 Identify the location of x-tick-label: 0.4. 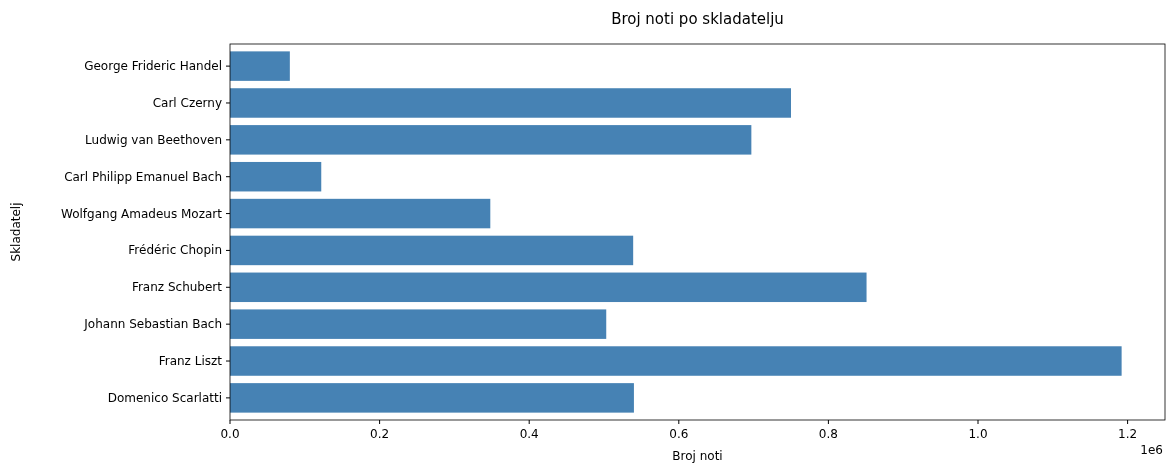
(529, 434).